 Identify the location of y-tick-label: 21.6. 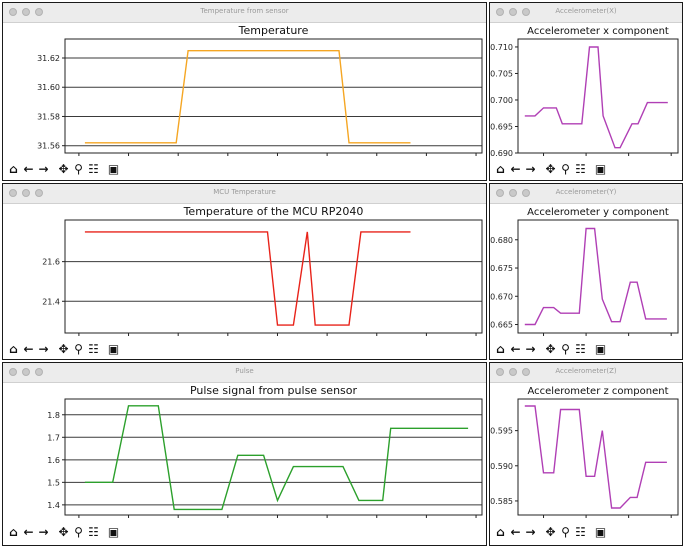
(51, 262).